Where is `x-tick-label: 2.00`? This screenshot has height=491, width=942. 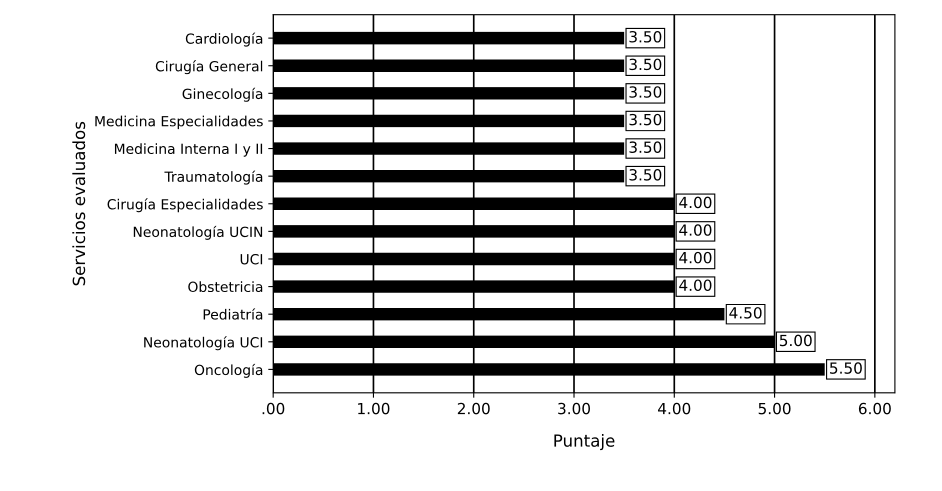 x-tick-label: 2.00 is located at coordinates (474, 408).